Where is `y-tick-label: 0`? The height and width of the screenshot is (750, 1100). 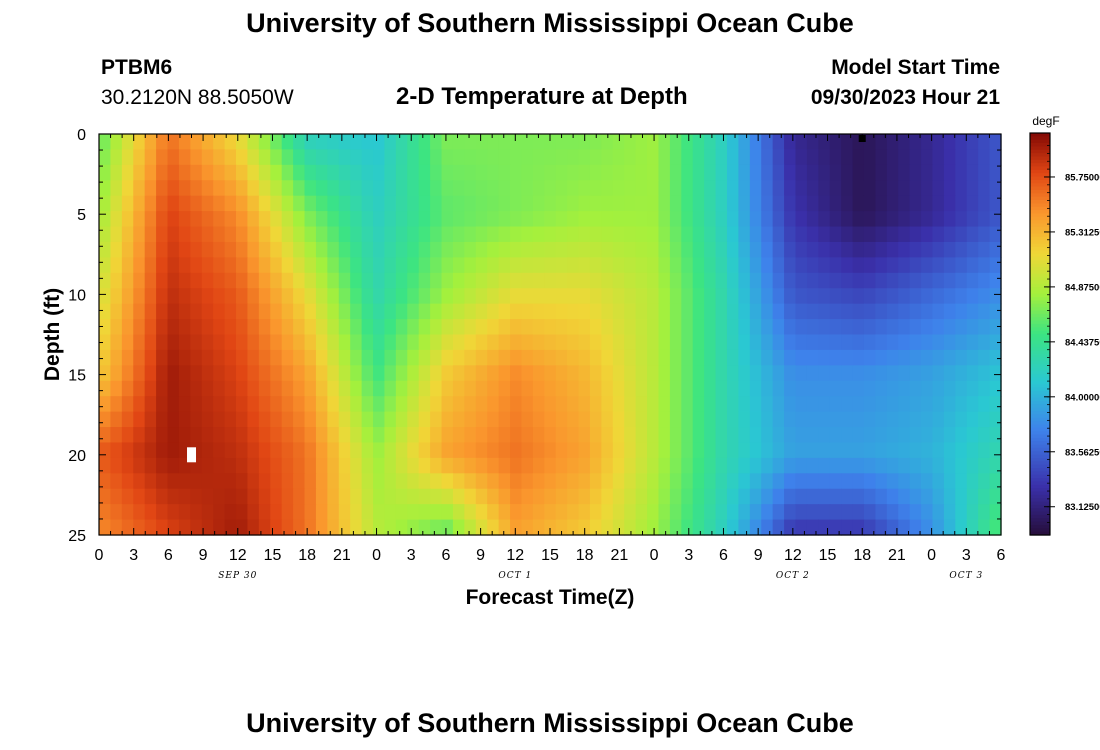
y-tick-label: 0 is located at coordinates (81, 135).